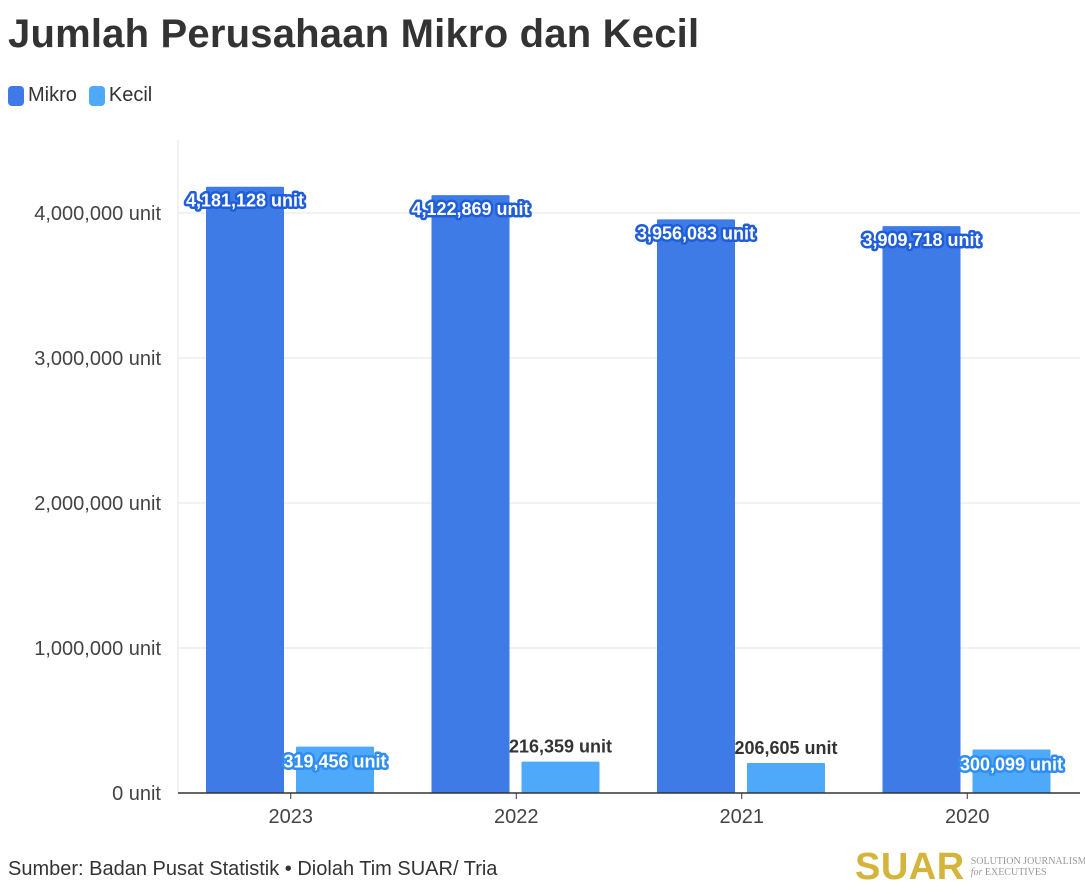 The image size is (1085, 894). I want to click on bar-kecil-2022, so click(560, 777).